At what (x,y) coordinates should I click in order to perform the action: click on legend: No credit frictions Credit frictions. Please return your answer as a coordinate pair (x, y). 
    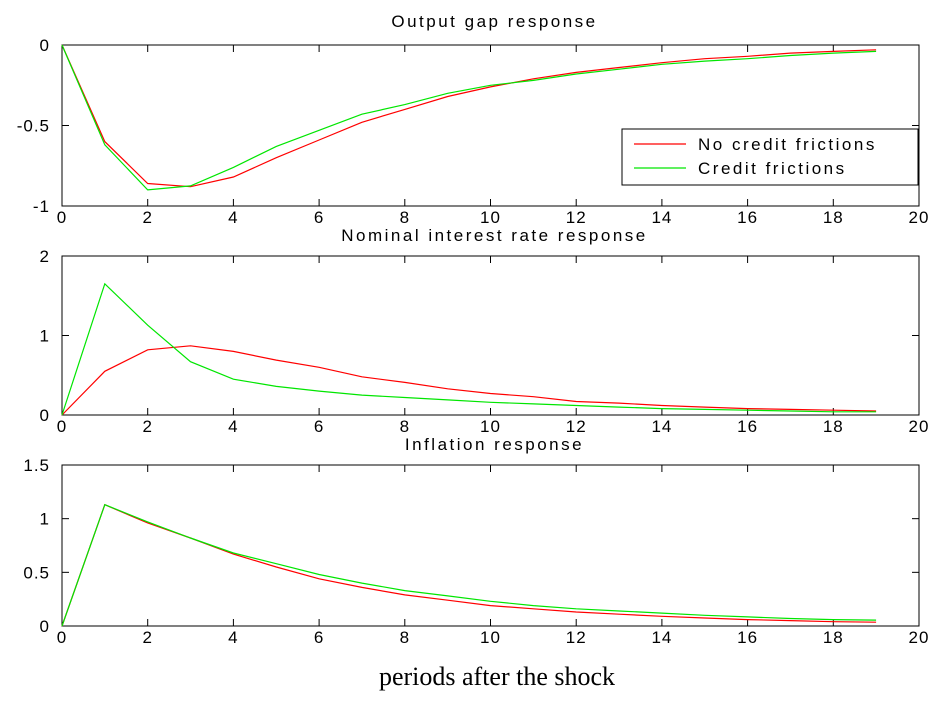
    Looking at the image, I should click on (770, 157).